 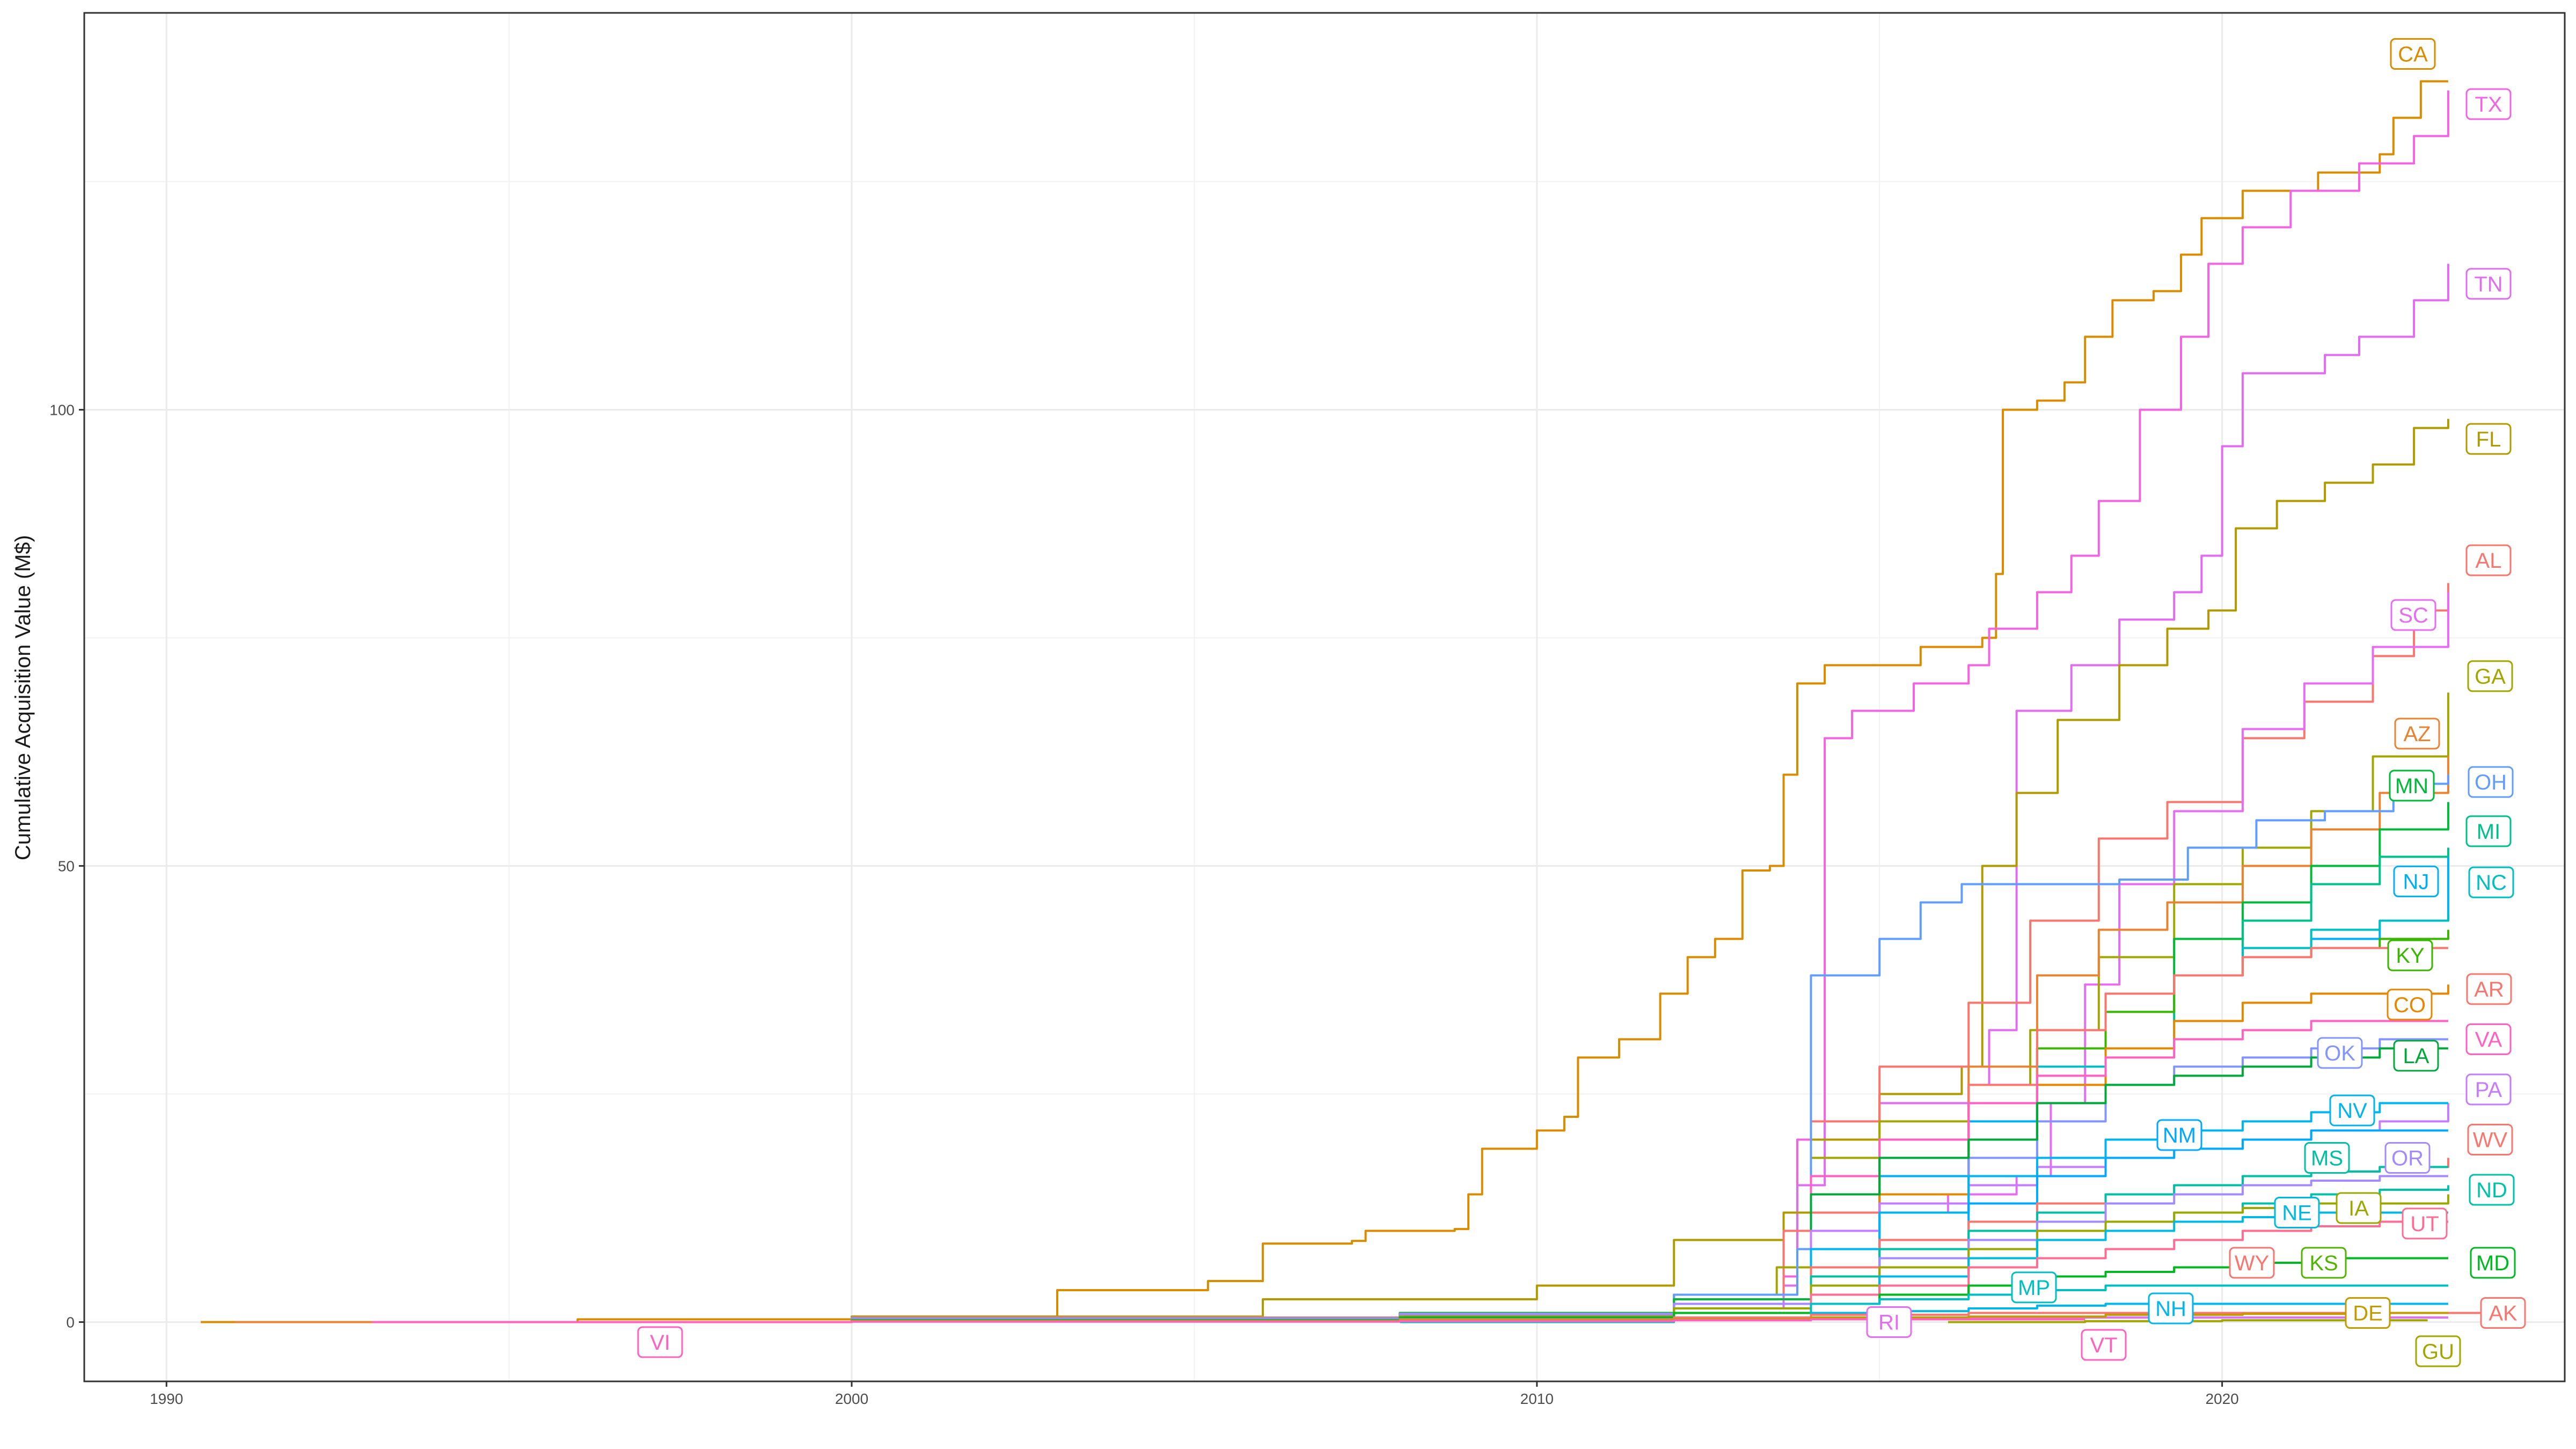 I want to click on series-label-text: GU, so click(x=2438, y=1352).